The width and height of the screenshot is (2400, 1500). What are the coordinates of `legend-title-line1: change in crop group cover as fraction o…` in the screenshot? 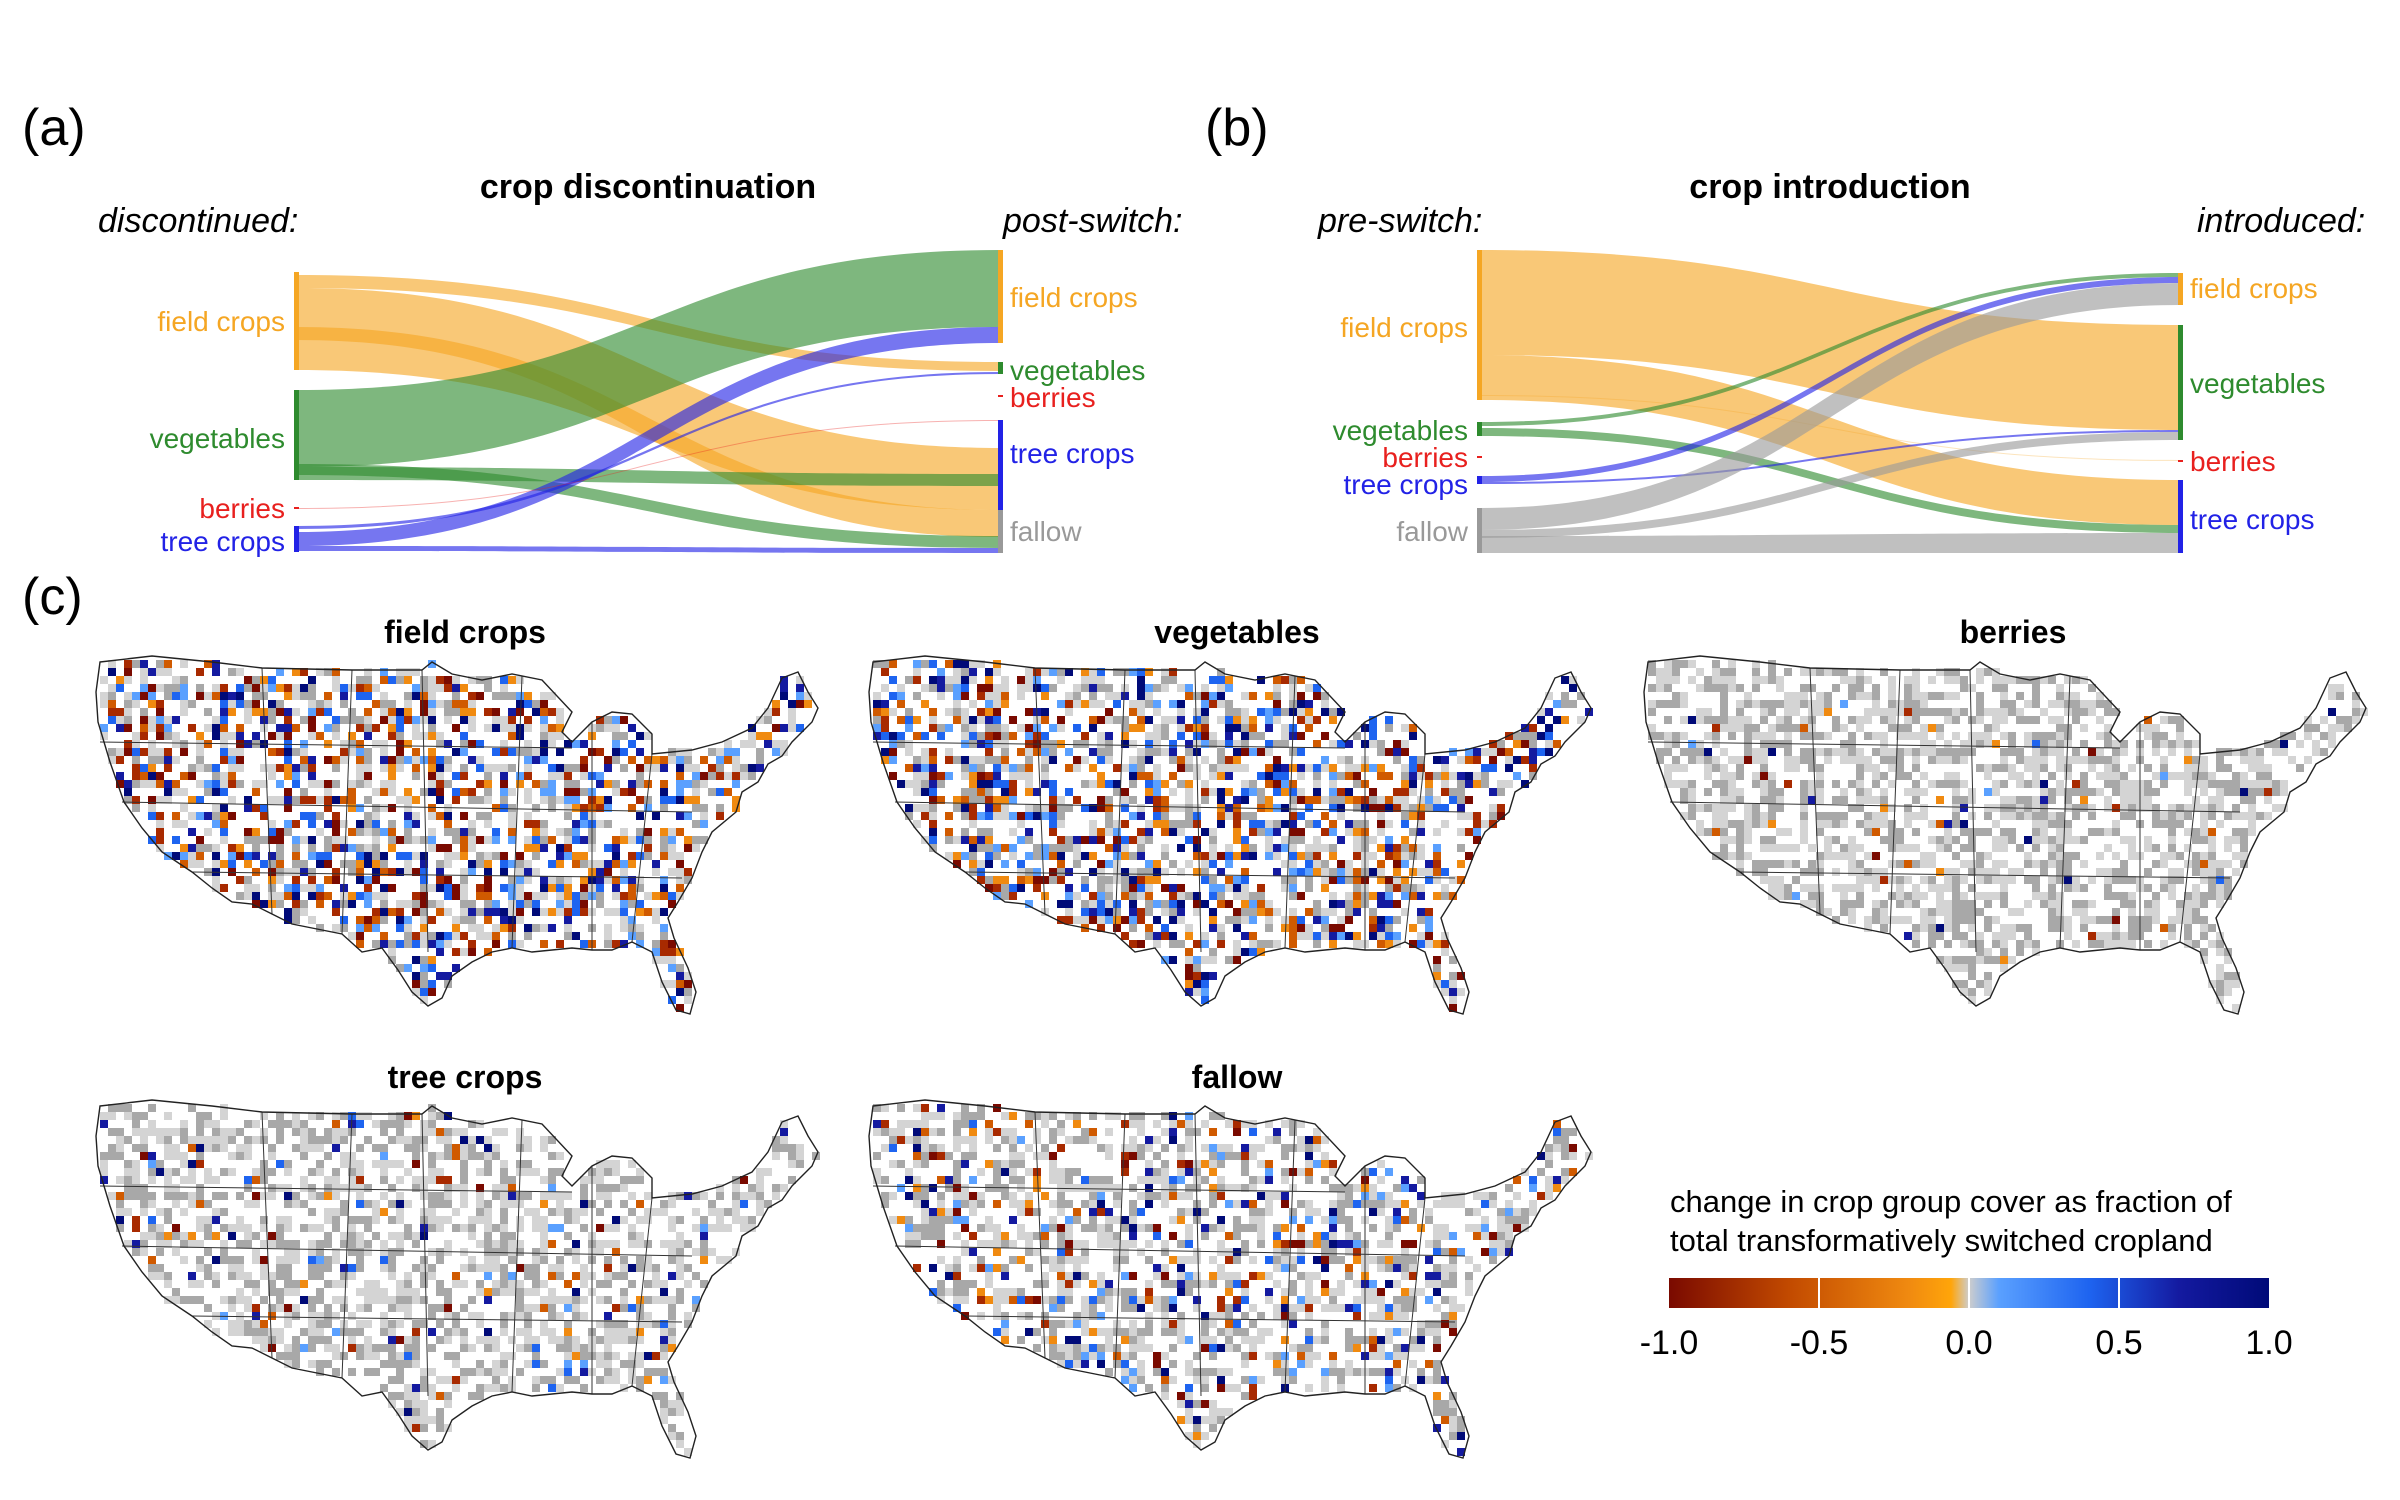 It's located at (1951, 1201).